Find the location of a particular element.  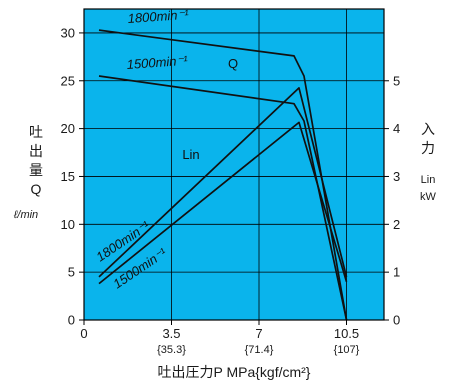

x-axis-title: 吐出圧力P MPa{kgf/cm²} is located at coordinates (233, 372).